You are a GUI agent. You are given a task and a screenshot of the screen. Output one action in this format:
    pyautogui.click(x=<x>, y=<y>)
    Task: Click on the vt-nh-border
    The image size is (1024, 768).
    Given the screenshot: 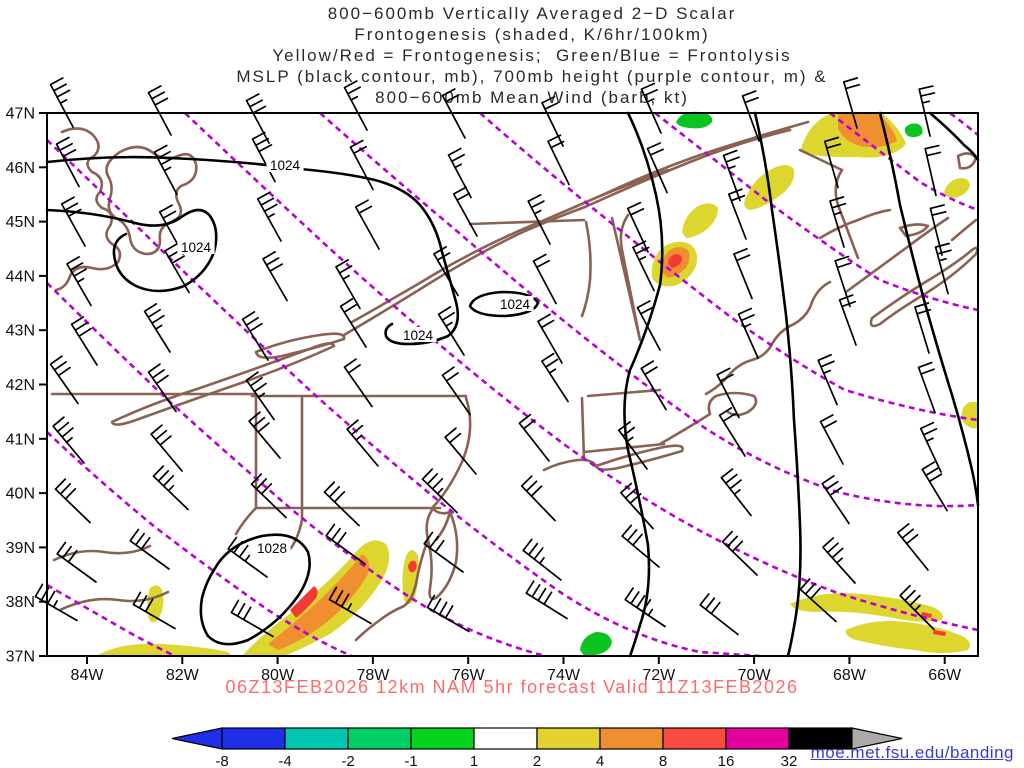 What is the action you would take?
    pyautogui.click(x=626, y=277)
    